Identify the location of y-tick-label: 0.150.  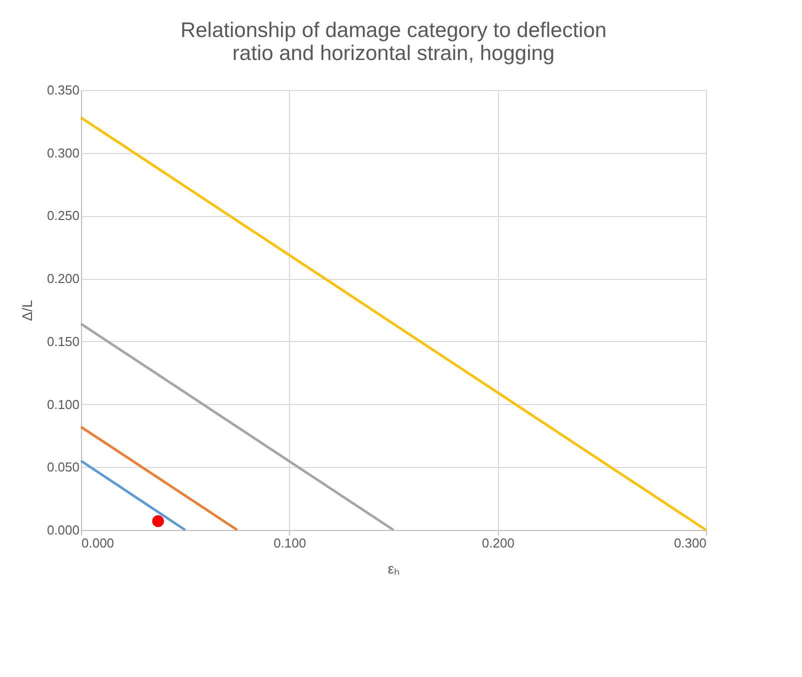
(63, 341).